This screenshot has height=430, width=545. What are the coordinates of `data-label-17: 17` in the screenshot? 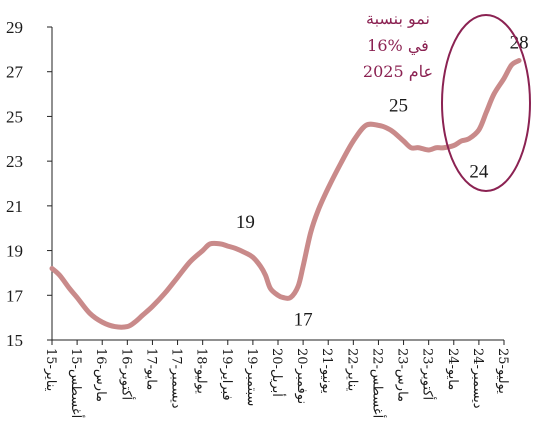 It's located at (303, 320).